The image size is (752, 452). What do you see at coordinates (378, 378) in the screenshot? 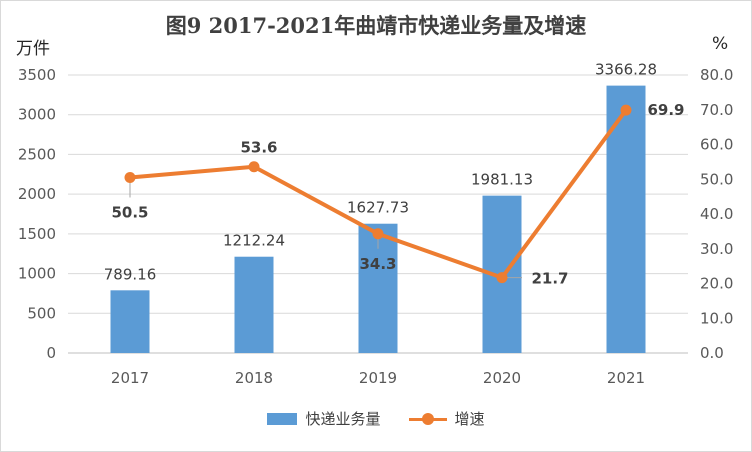
I see `x-tick-label: 2019` at bounding box center [378, 378].